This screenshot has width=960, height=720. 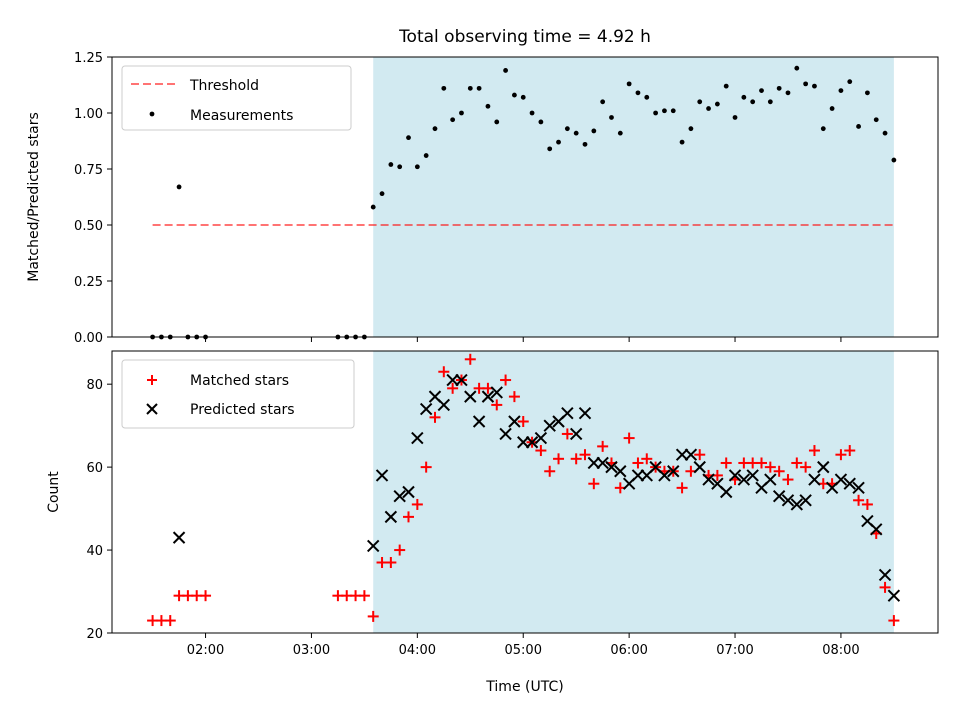 What do you see at coordinates (242, 410) in the screenshot?
I see `legend-predicted-label: Predicted stars` at bounding box center [242, 410].